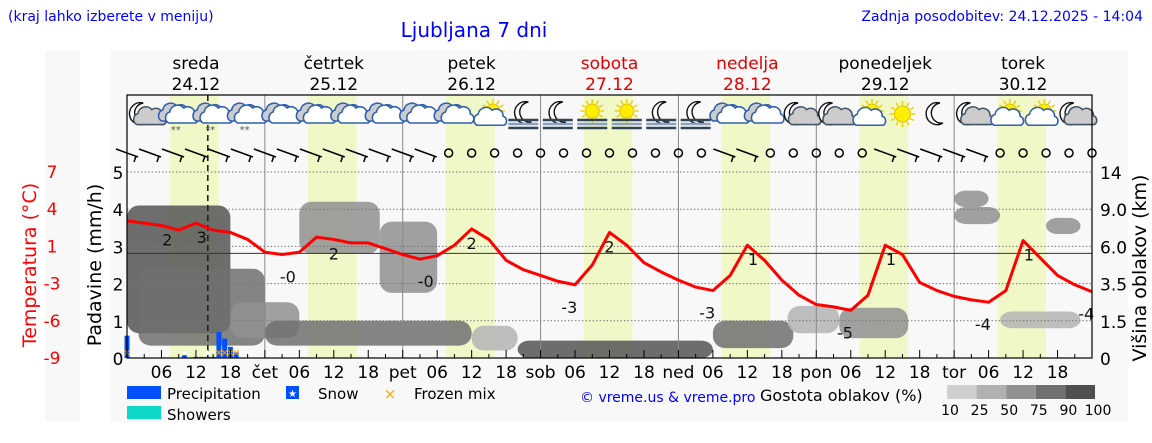 This screenshot has height=443, width=1152. Describe the element at coordinates (236, 352) in the screenshot. I see `frozen-mix-marker: ×` at that location.